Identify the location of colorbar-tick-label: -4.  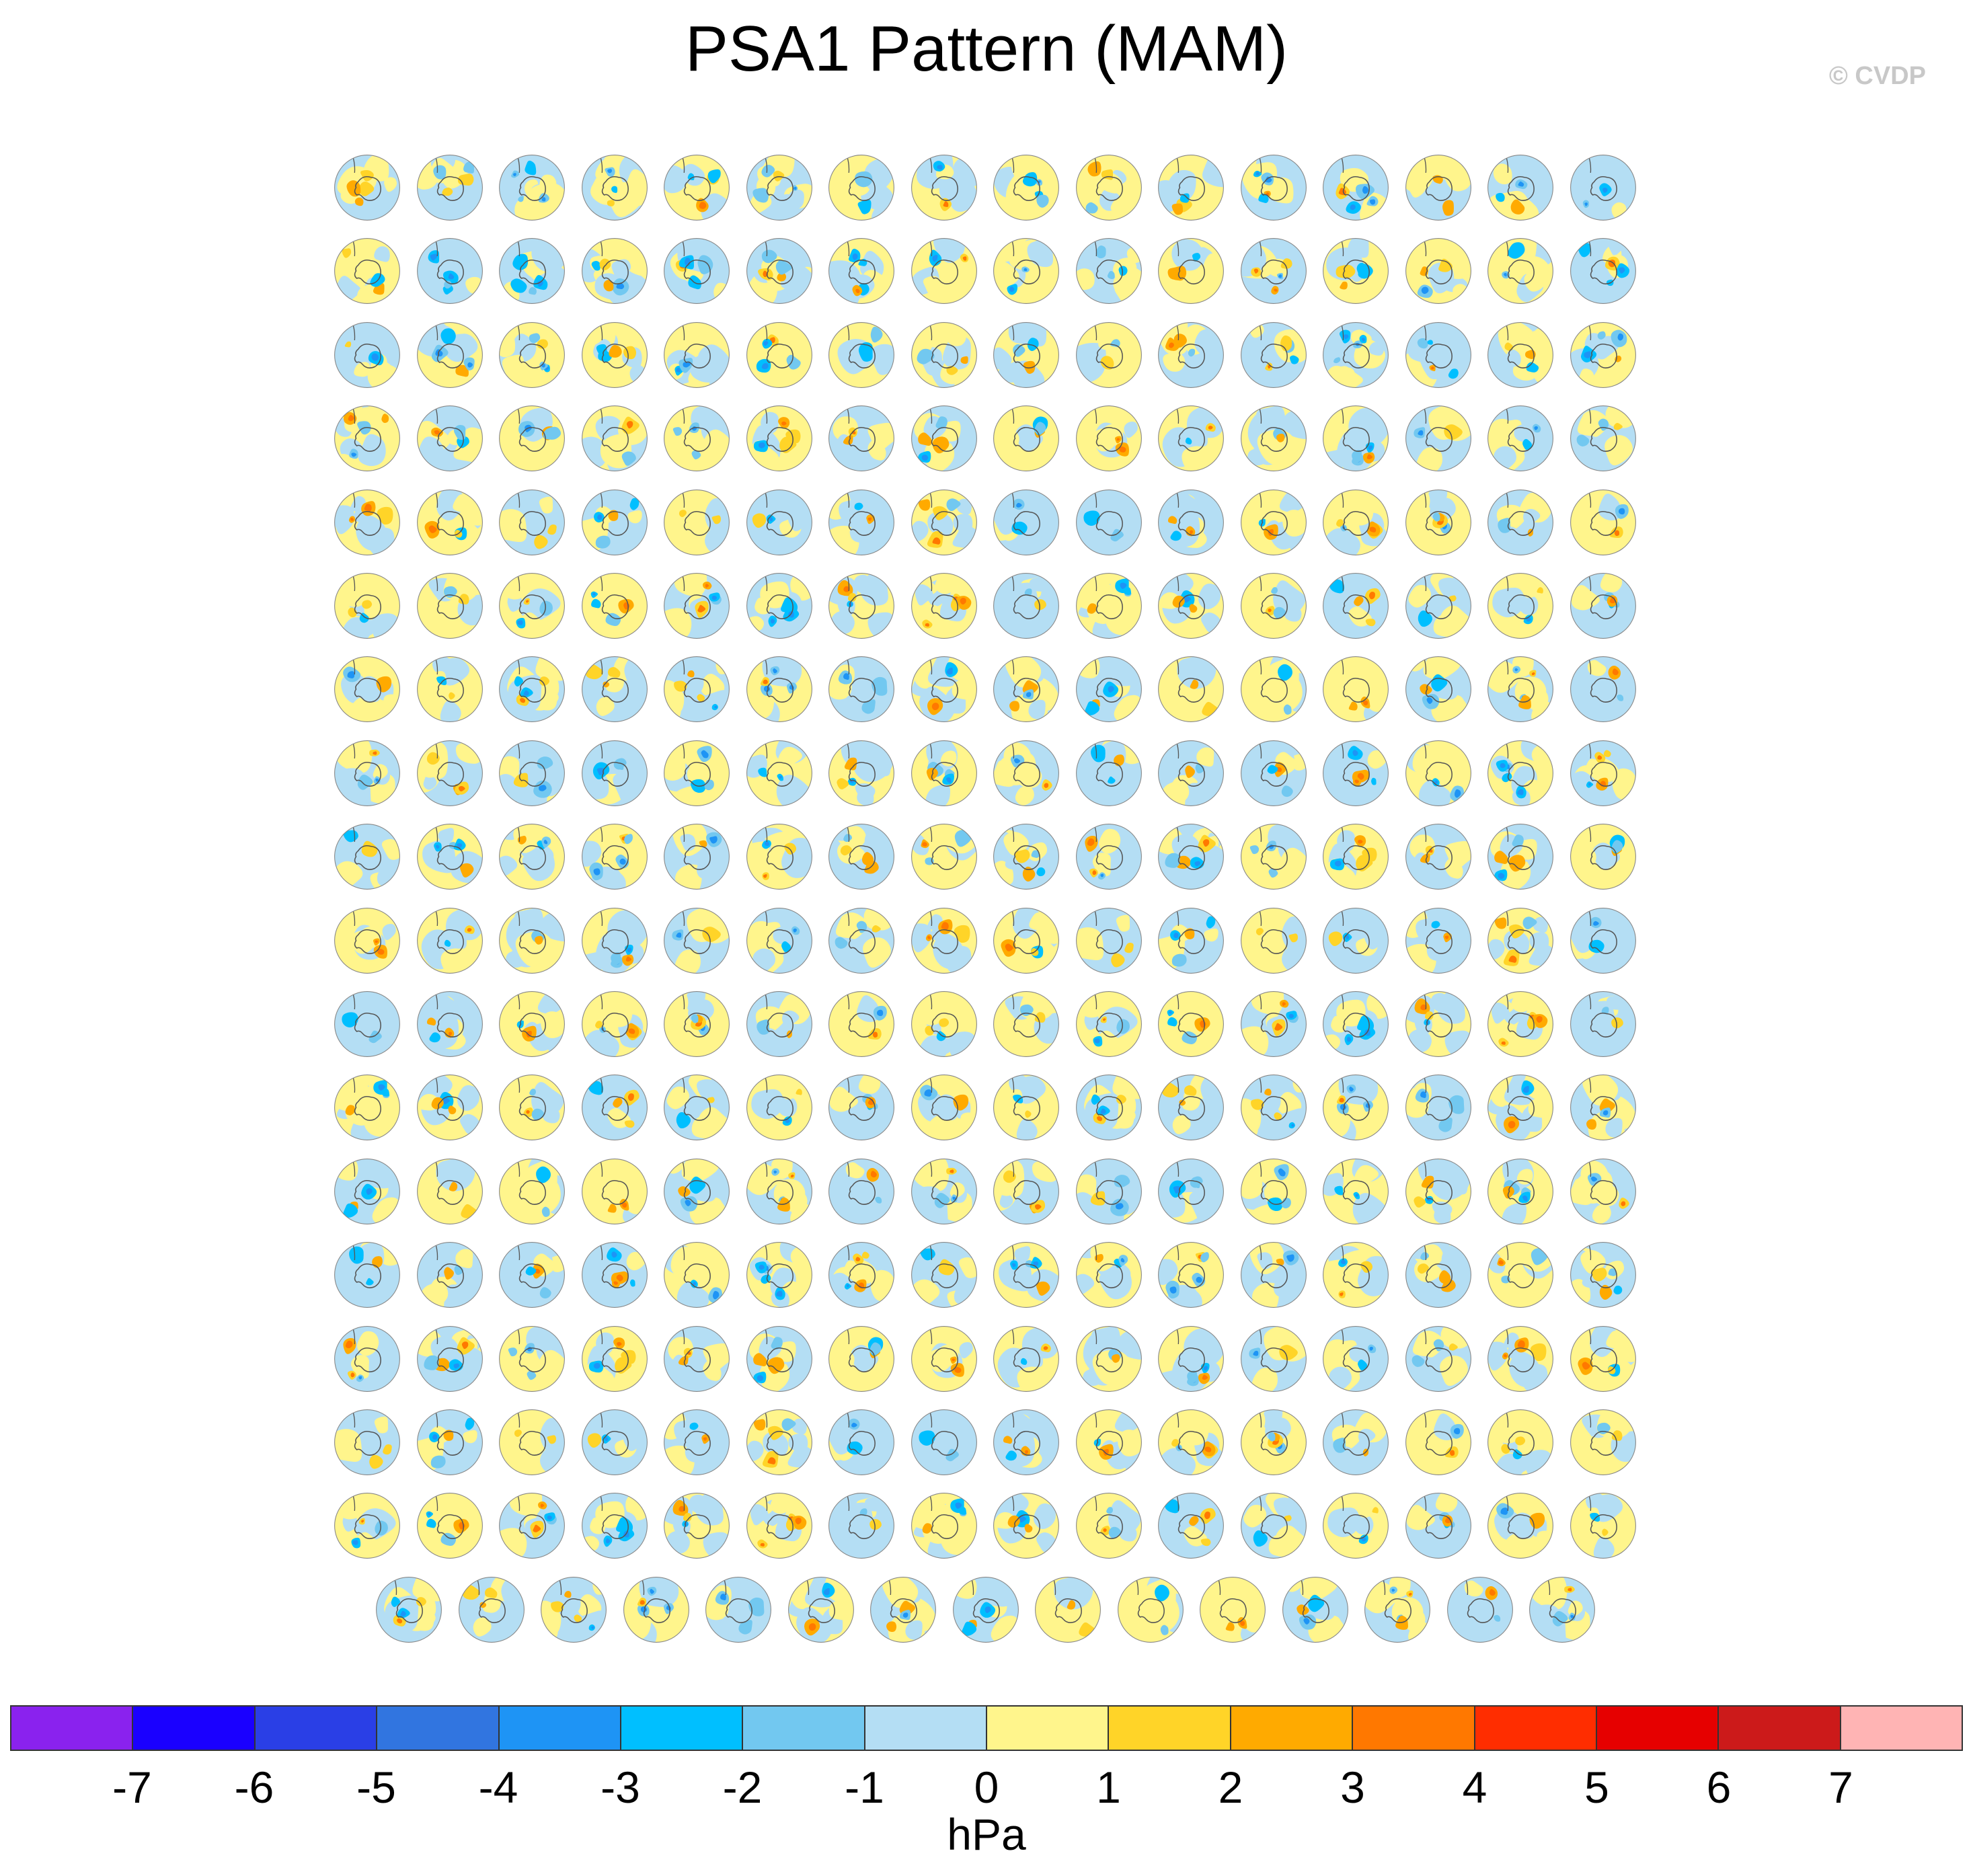
(498, 1787).